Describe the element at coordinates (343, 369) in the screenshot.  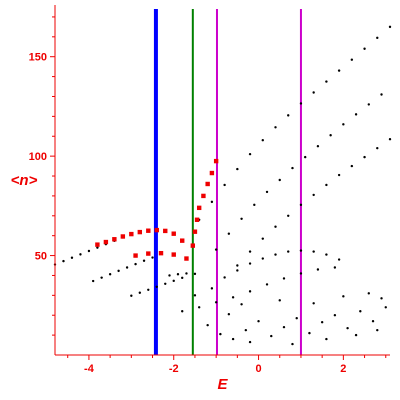
I see `x-tick-label: 2` at that location.